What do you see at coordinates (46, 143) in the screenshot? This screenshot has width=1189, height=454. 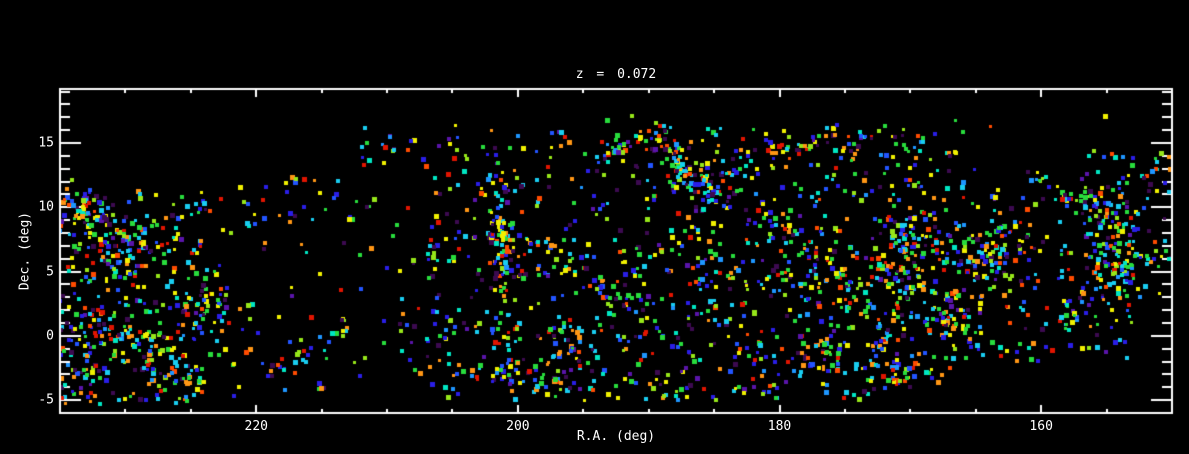 I see `y-tick-label: 15` at bounding box center [46, 143].